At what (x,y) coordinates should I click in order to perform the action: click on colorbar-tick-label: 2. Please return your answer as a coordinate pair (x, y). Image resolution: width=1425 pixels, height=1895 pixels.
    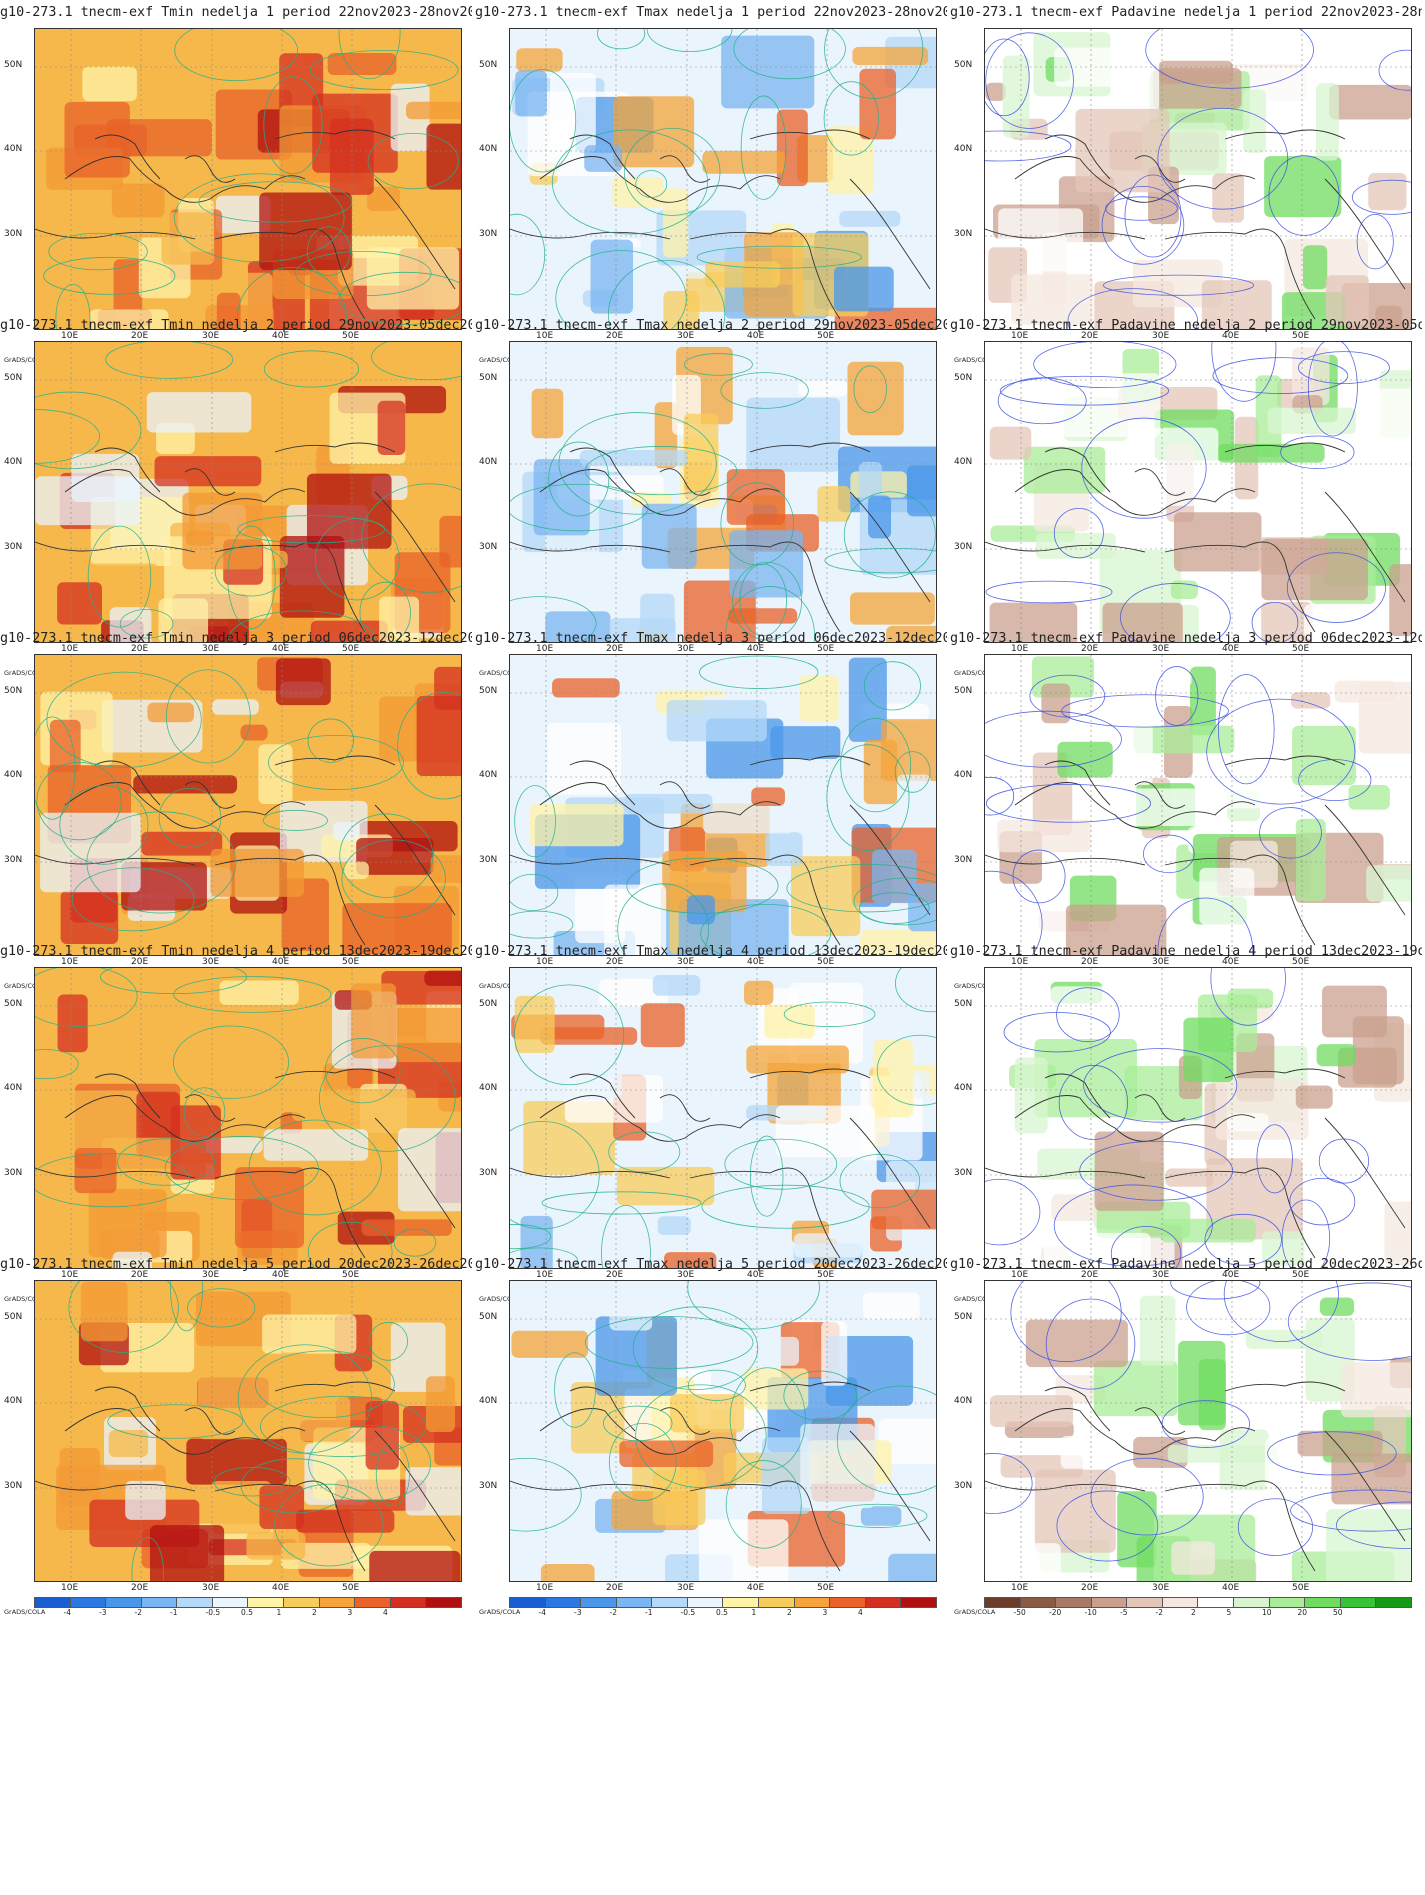
    Looking at the image, I should click on (1193, 1612).